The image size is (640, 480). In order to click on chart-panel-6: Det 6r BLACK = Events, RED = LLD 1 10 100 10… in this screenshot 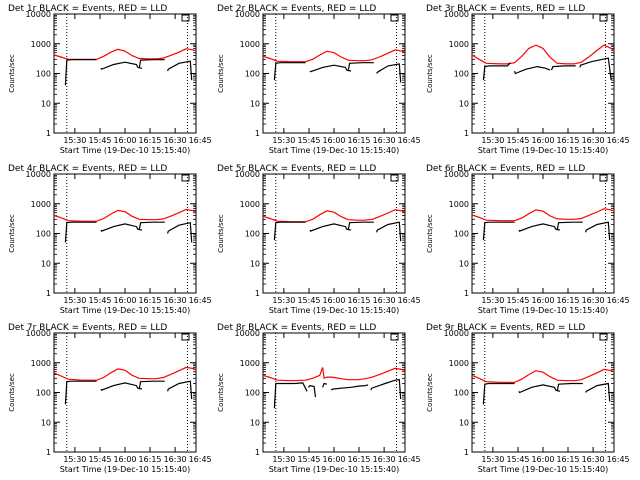, I will do `click(528, 239)`.